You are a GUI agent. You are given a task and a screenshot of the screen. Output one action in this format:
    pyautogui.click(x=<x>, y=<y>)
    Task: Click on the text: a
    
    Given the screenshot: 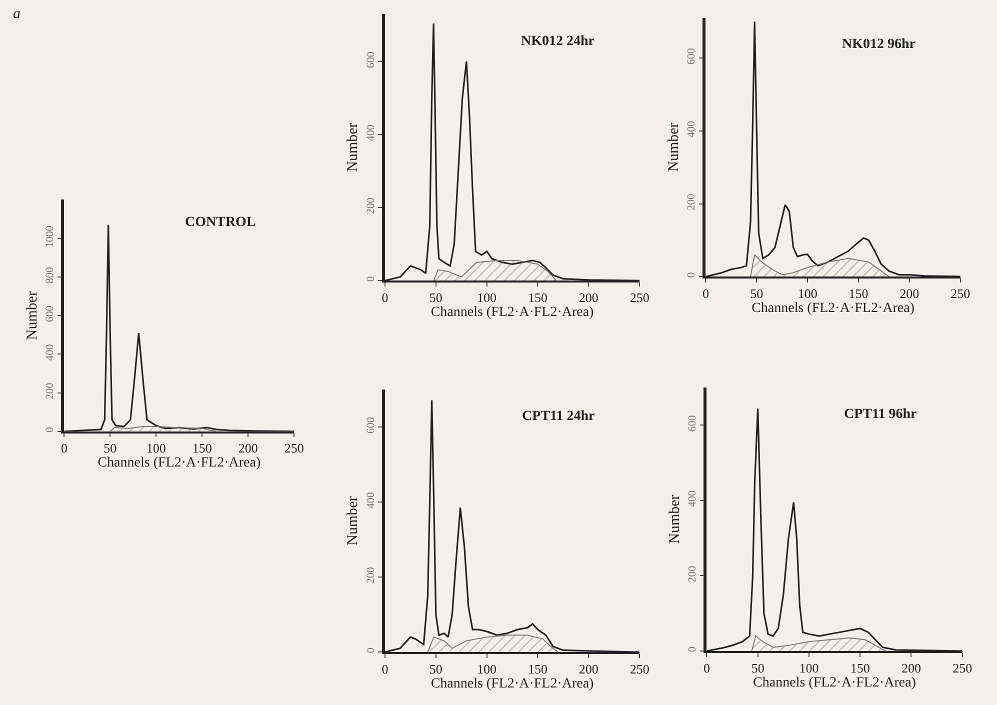 What is the action you would take?
    pyautogui.click(x=16, y=14)
    